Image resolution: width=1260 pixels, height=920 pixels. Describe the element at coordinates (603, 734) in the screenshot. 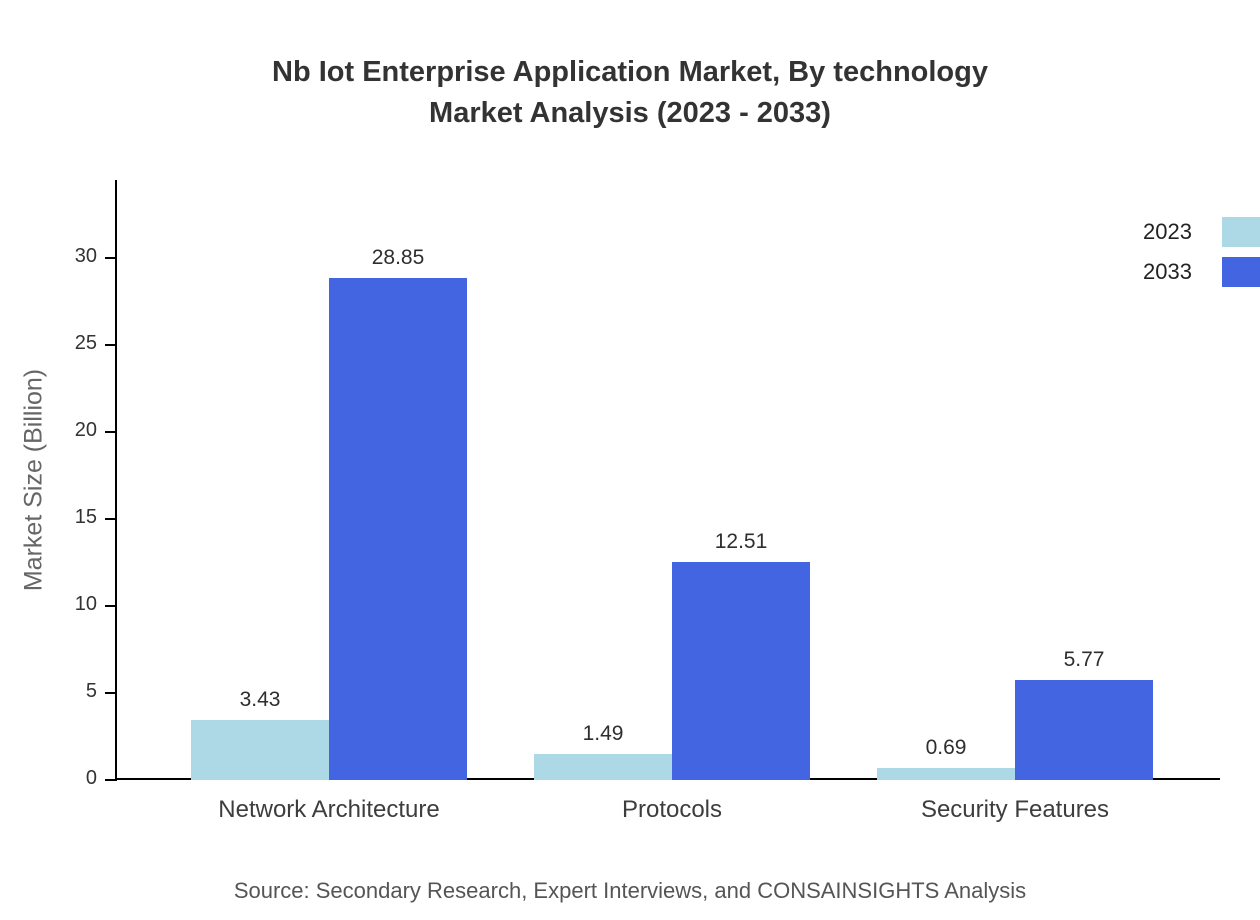

I see `bar-value-label: 1.49` at that location.